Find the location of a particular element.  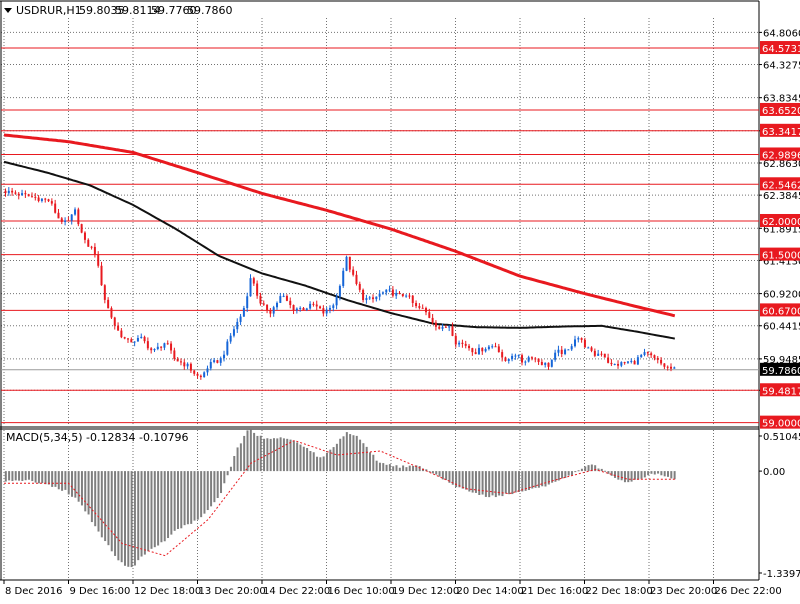

macd-title: MACD(5,34,5) -0.12834 -0.10796 is located at coordinates (97, 437).